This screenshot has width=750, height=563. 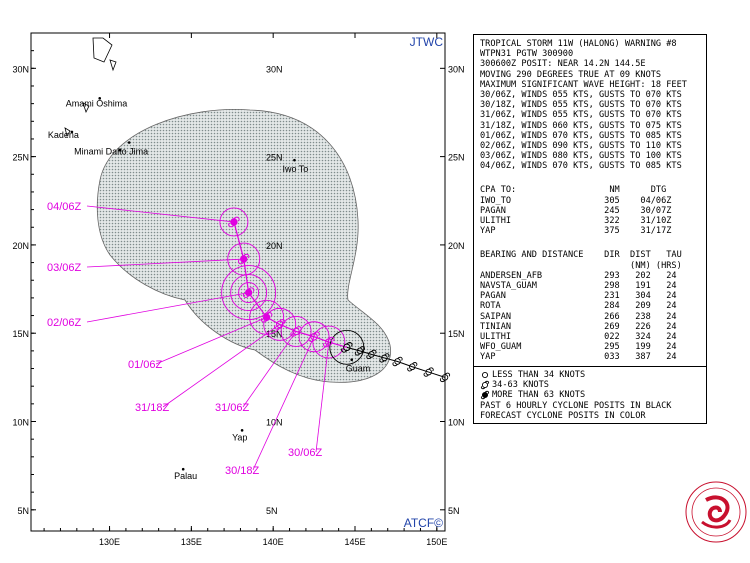 What do you see at coordinates (20, 158) in the screenshot?
I see `lat-label-left: 25N` at bounding box center [20, 158].